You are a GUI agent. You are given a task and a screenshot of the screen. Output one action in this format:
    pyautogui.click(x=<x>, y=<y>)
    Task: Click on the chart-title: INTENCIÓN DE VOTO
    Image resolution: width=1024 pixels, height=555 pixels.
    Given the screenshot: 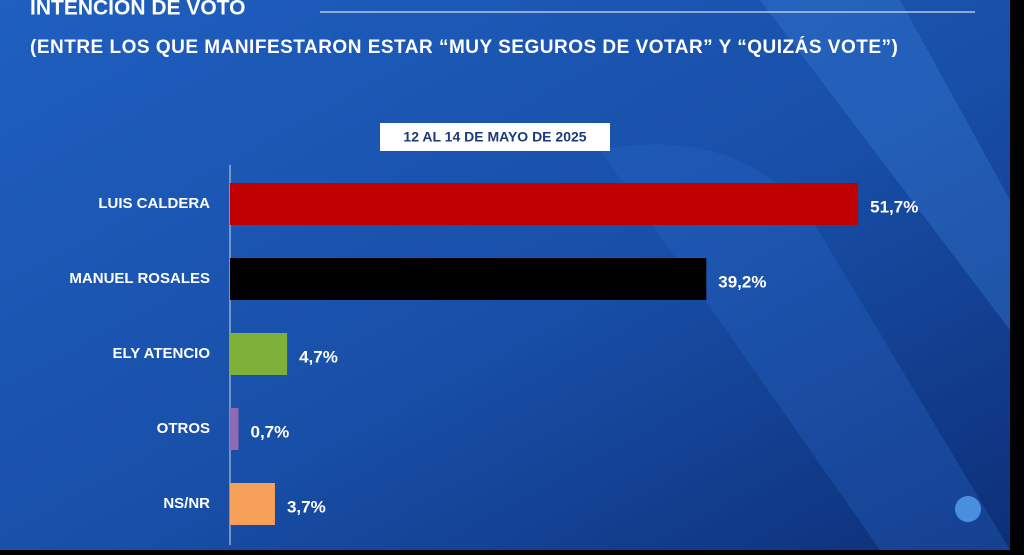 What is the action you would take?
    pyautogui.click(x=137, y=10)
    